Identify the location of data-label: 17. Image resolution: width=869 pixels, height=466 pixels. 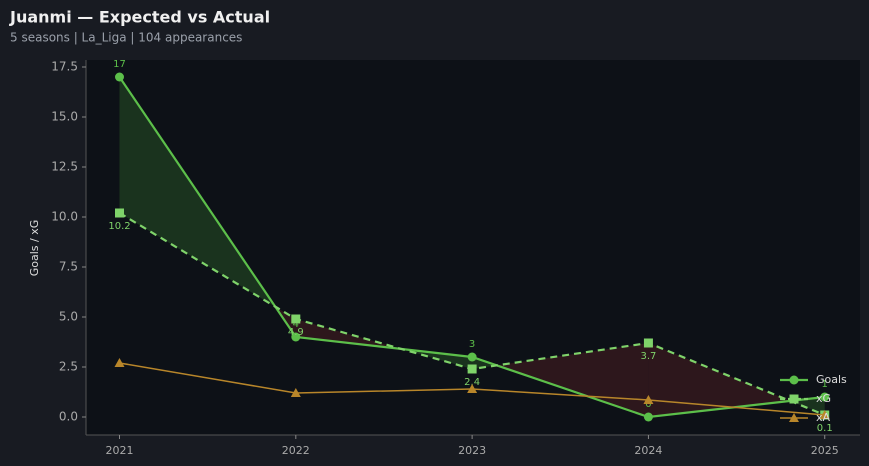
(119, 64).